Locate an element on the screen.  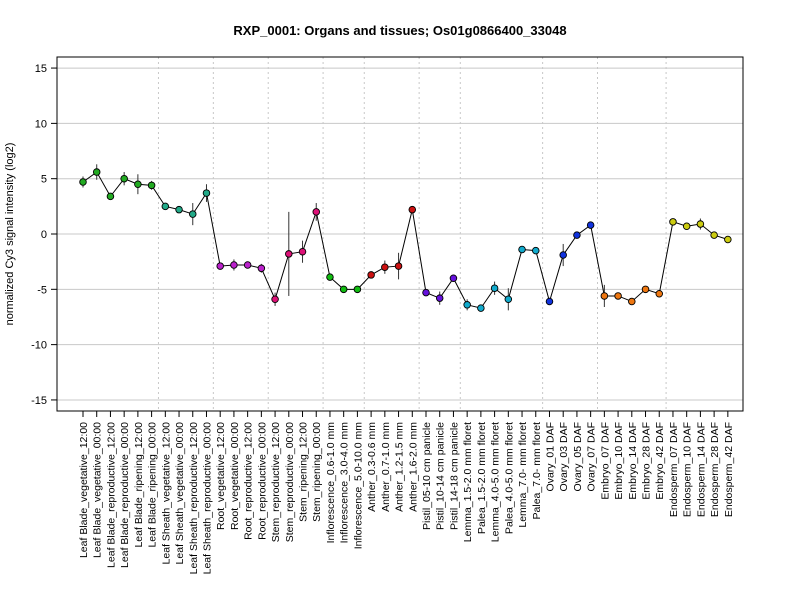
x-tick-label: Pistil_14-18 cm panicle is located at coordinates (454, 476).